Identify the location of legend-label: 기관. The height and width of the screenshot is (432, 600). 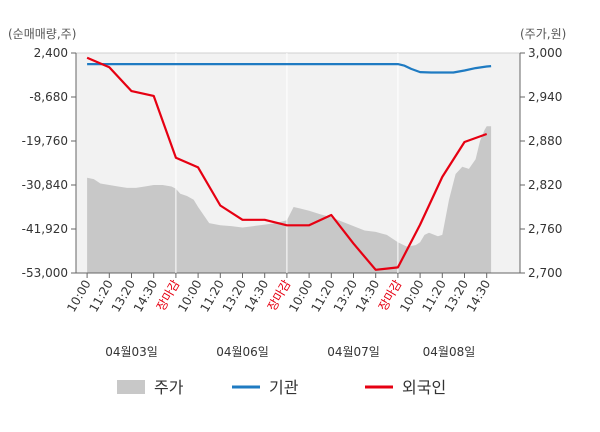
(284, 387).